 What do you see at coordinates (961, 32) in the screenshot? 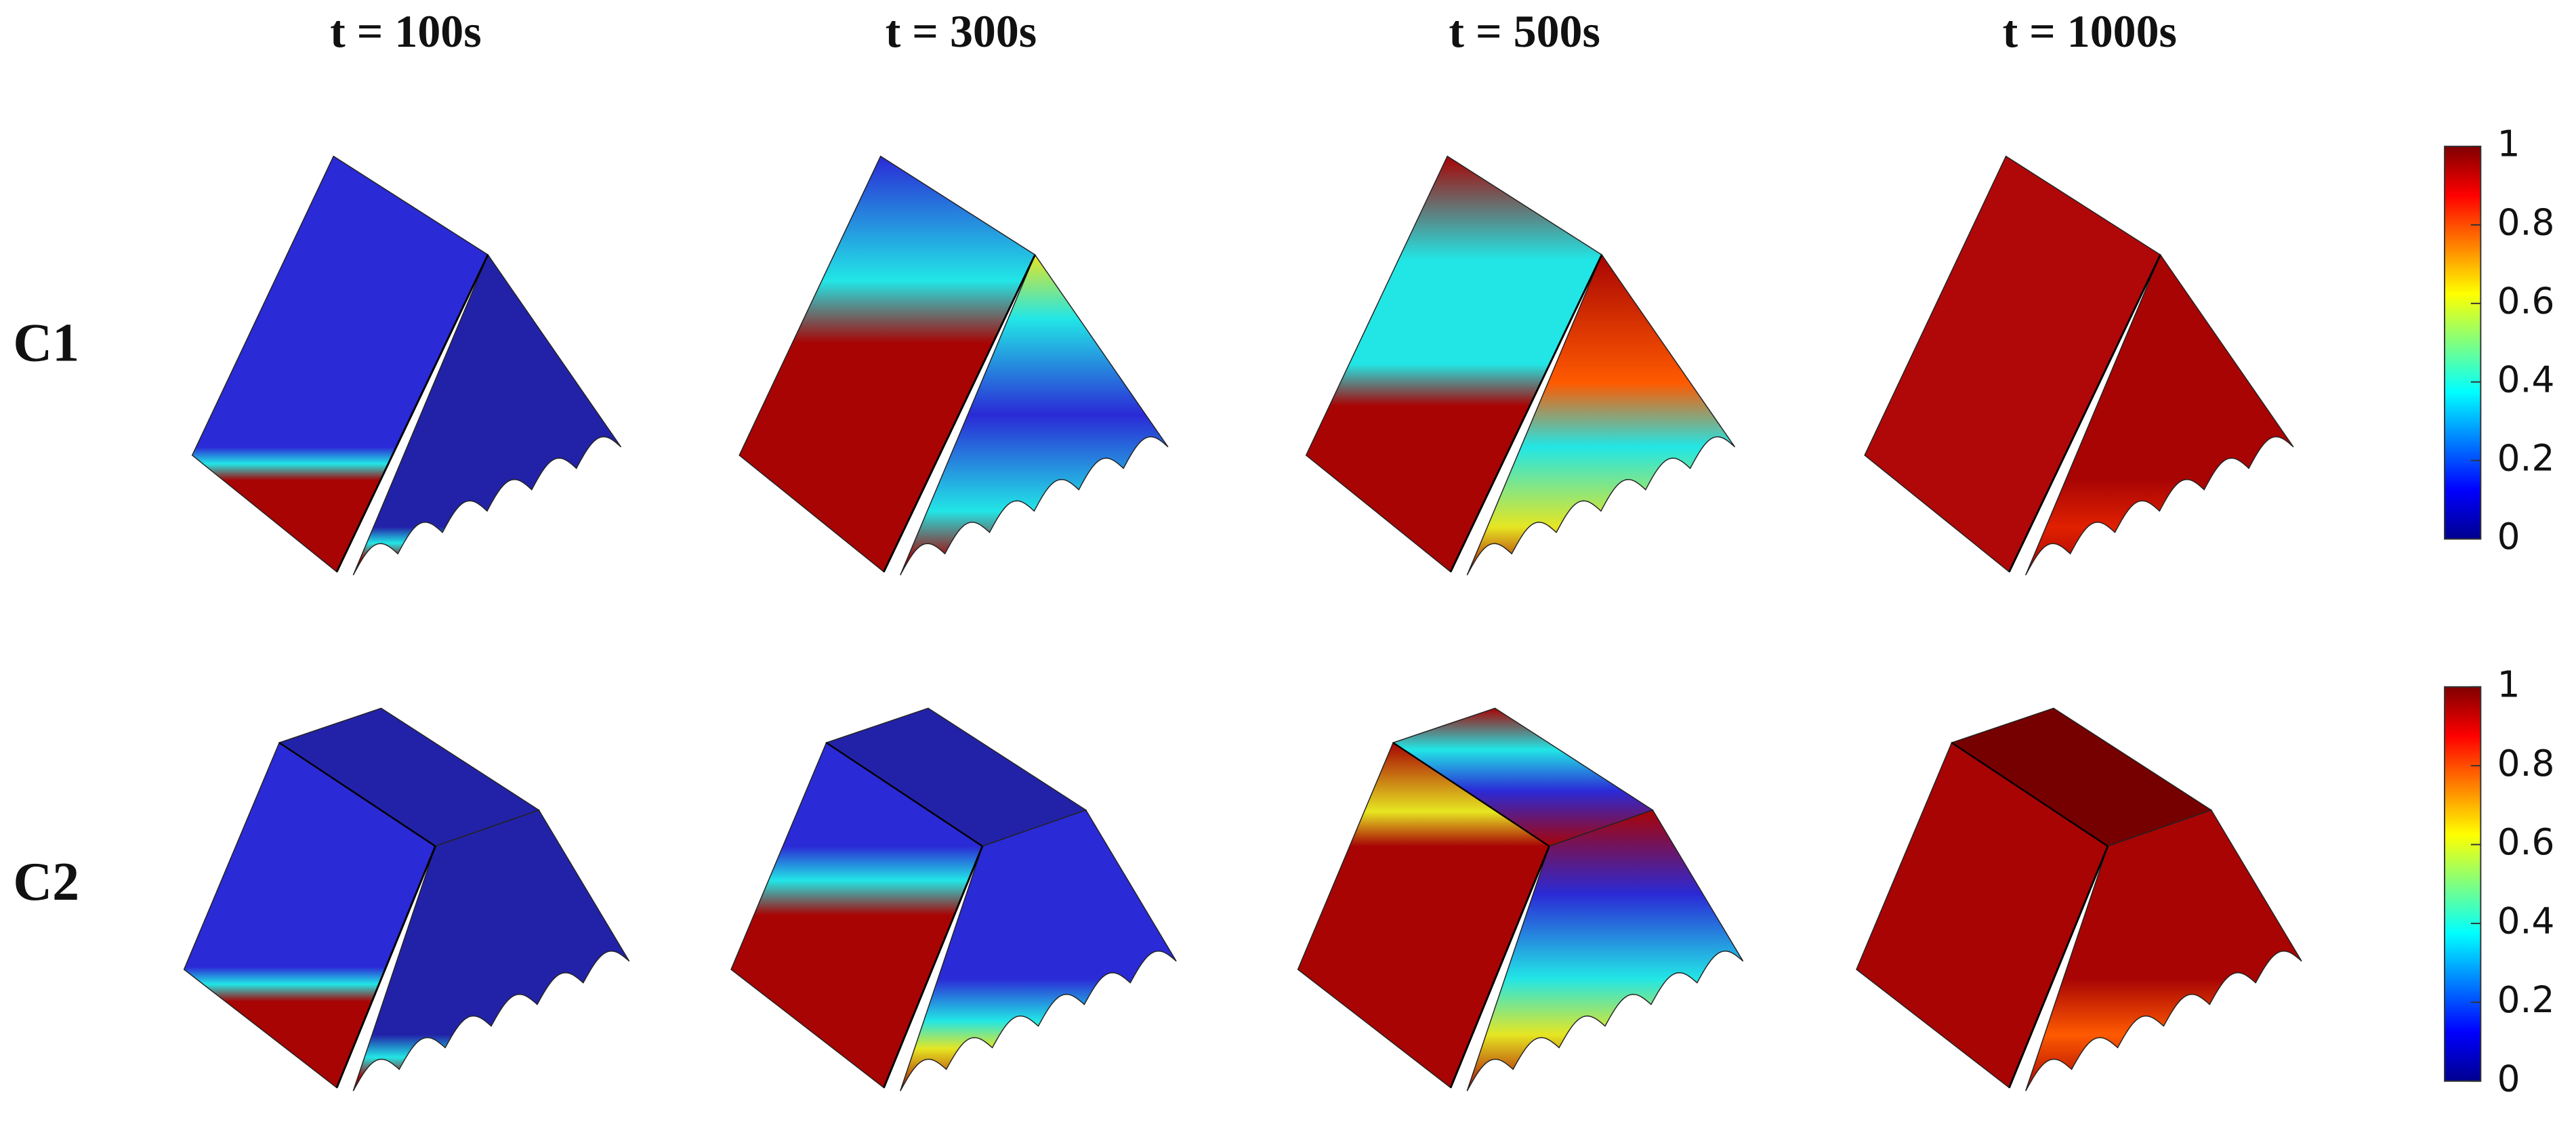
I see `column-header: t = 300s` at bounding box center [961, 32].